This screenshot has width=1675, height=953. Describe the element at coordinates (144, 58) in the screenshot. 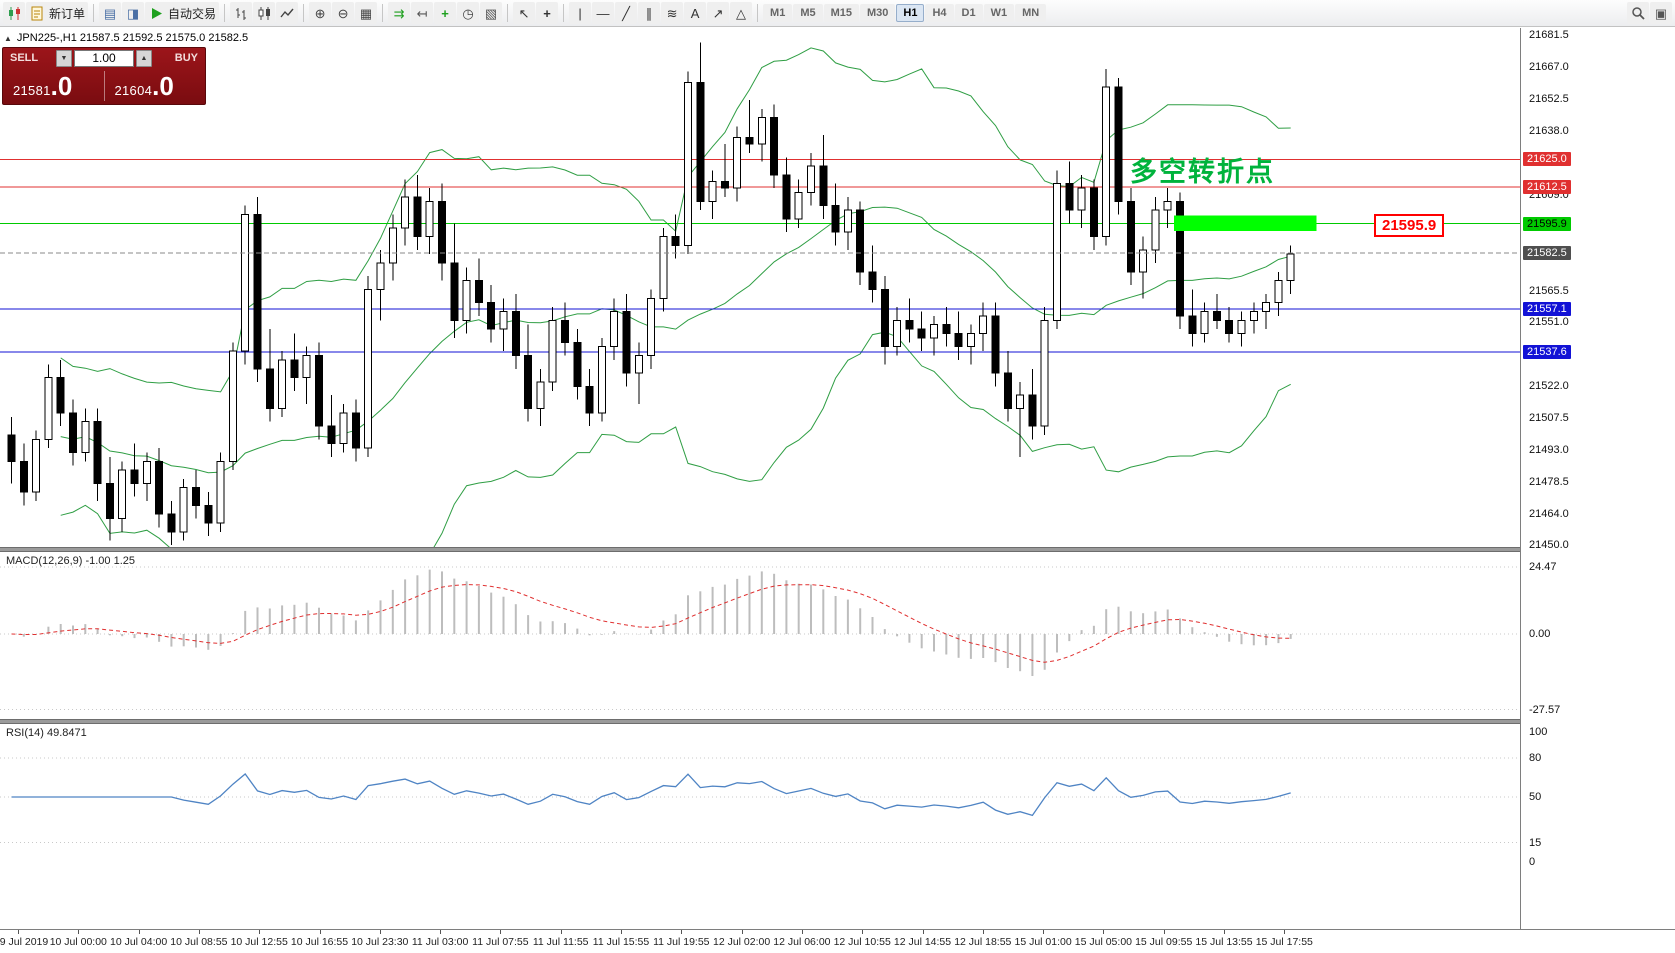

I see `volume-increase-button: ▲` at that location.